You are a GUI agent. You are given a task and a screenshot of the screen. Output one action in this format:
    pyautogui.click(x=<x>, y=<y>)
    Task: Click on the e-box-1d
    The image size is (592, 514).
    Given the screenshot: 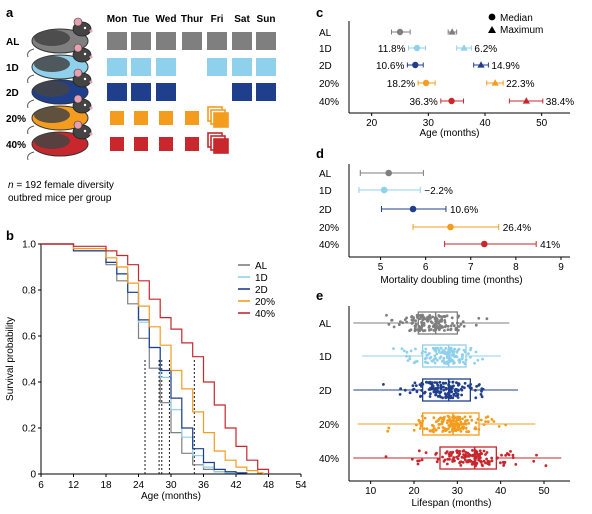 What is the action you would take?
    pyautogui.click(x=444, y=356)
    